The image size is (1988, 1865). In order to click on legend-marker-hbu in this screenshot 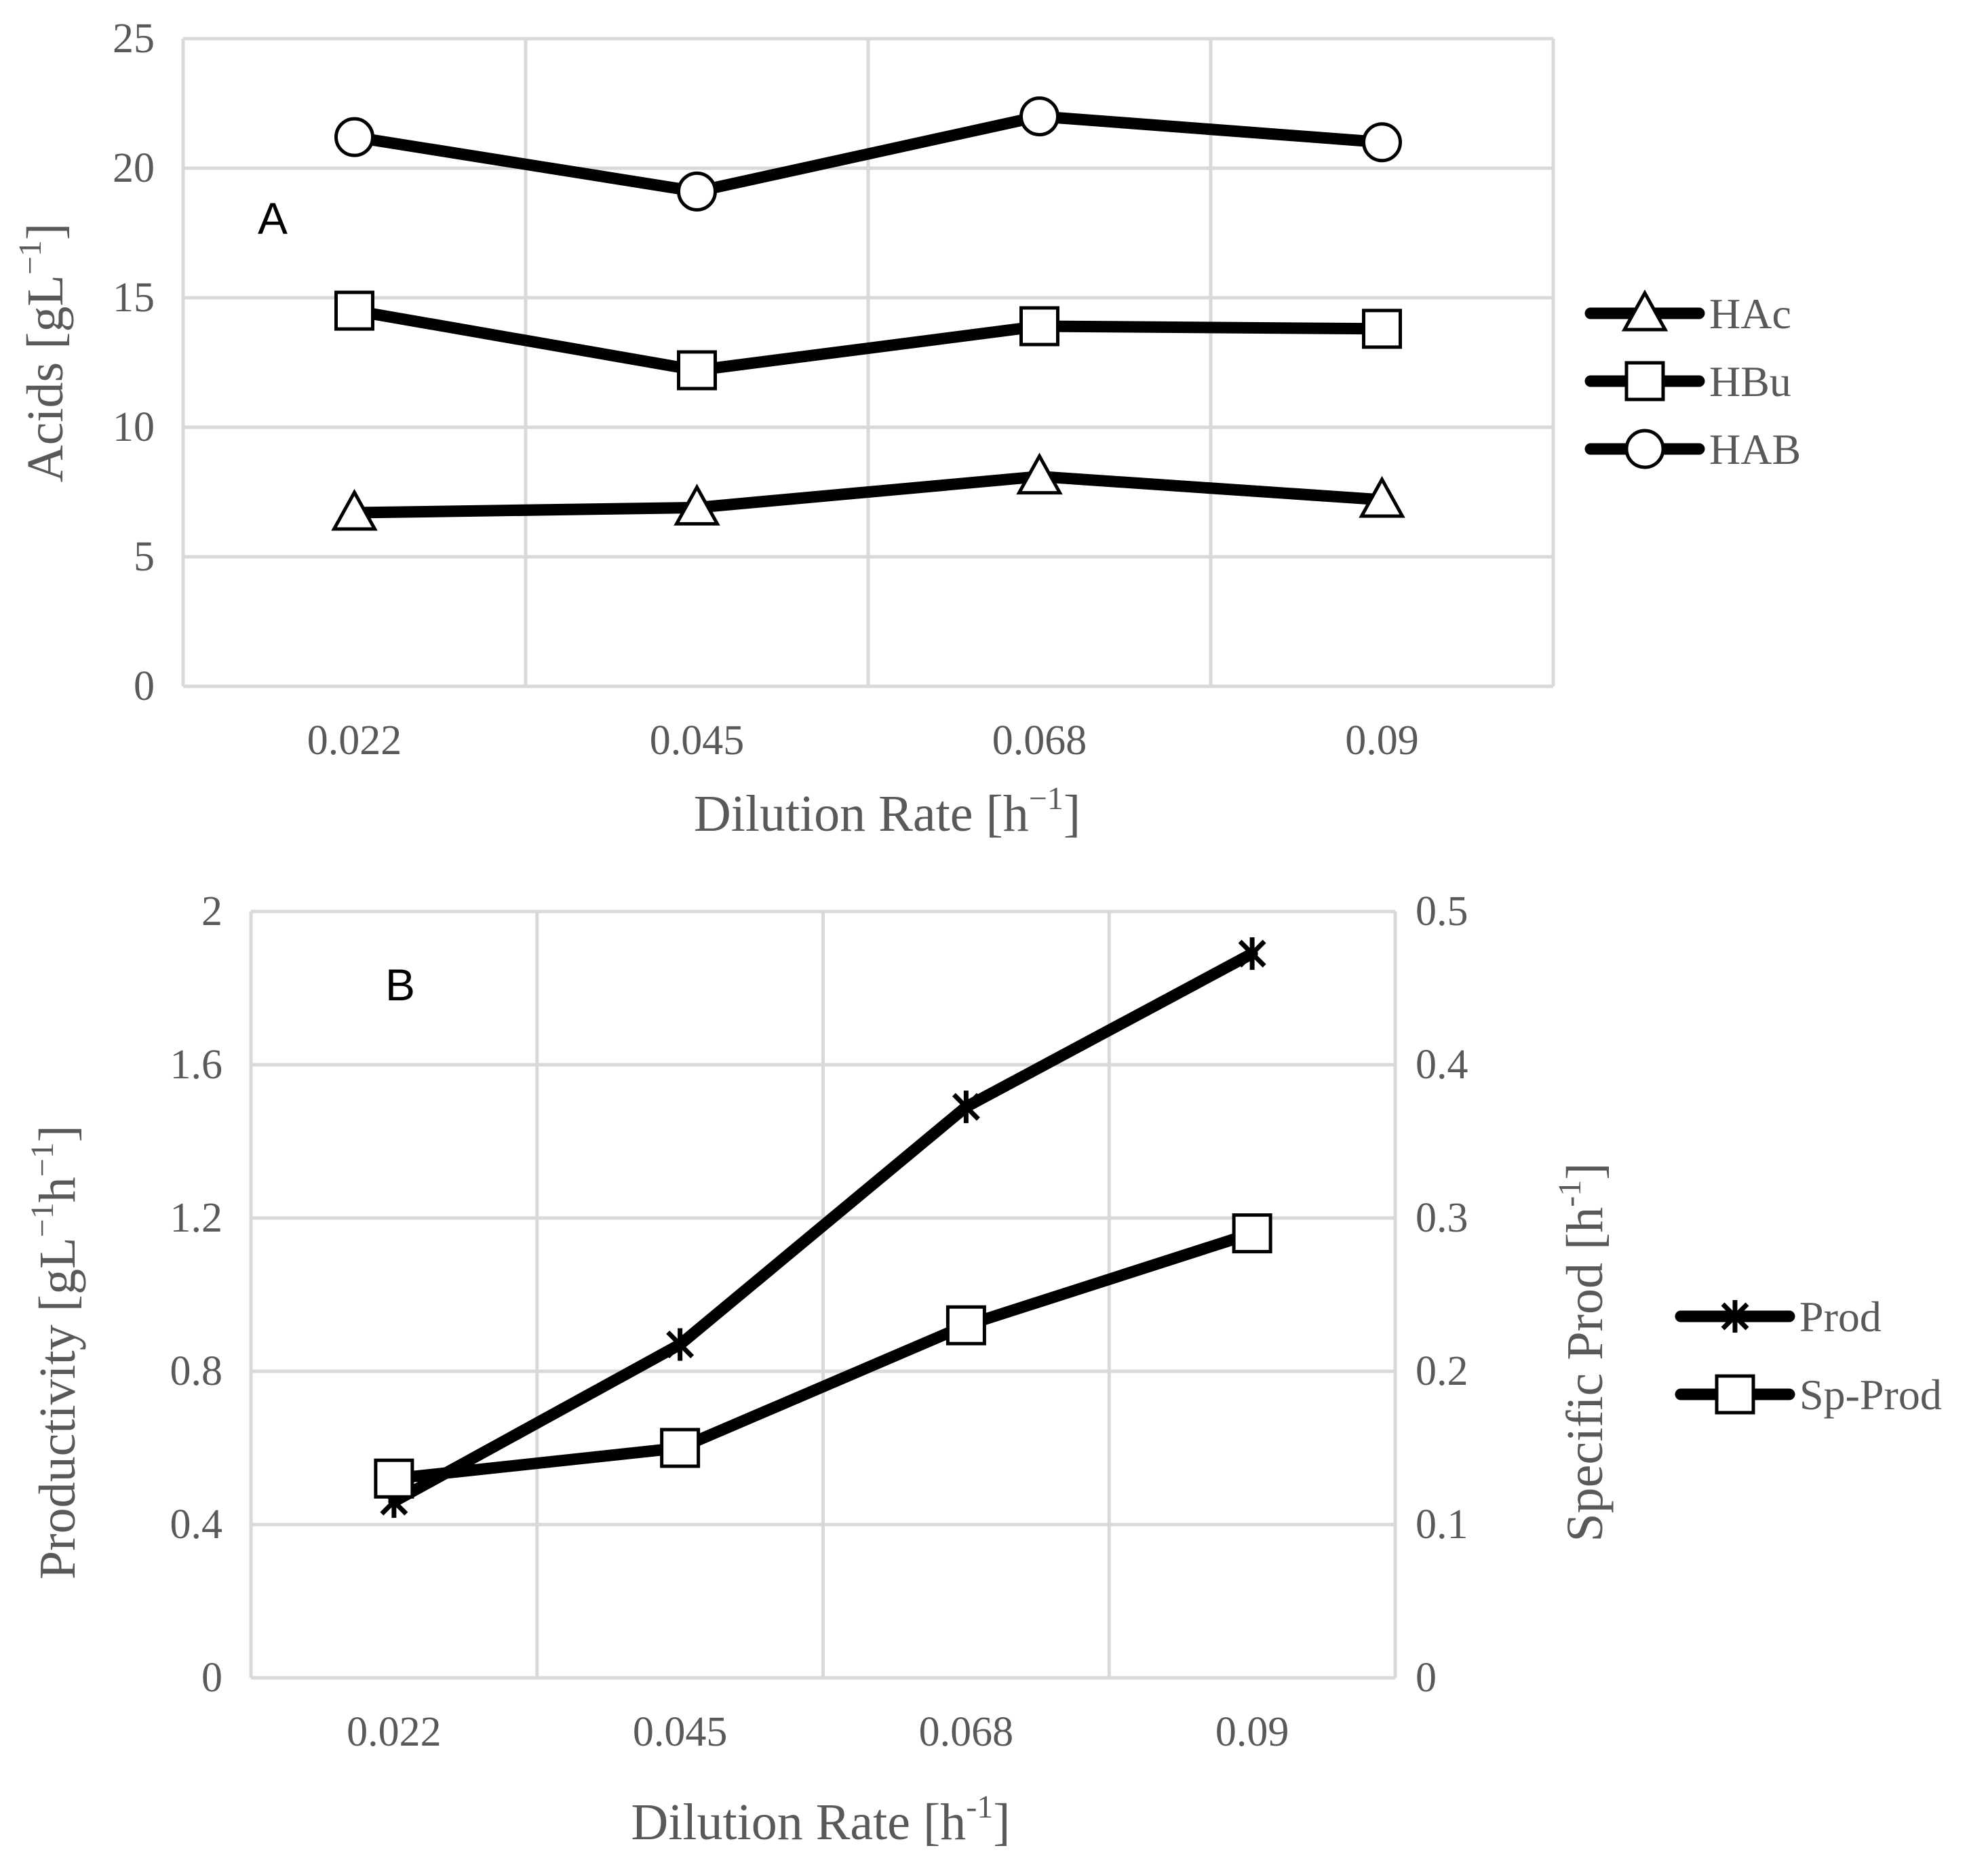, I will do `click(1644, 381)`.